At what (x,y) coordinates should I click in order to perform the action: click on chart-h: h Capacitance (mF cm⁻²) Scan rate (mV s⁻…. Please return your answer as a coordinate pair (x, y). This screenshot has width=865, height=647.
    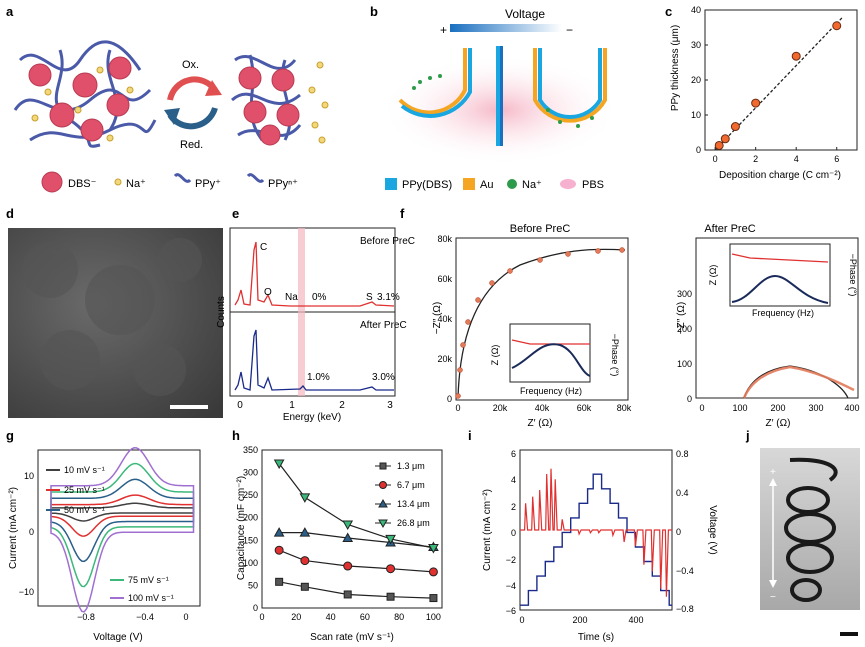
    Looking at the image, I should click on (337, 535).